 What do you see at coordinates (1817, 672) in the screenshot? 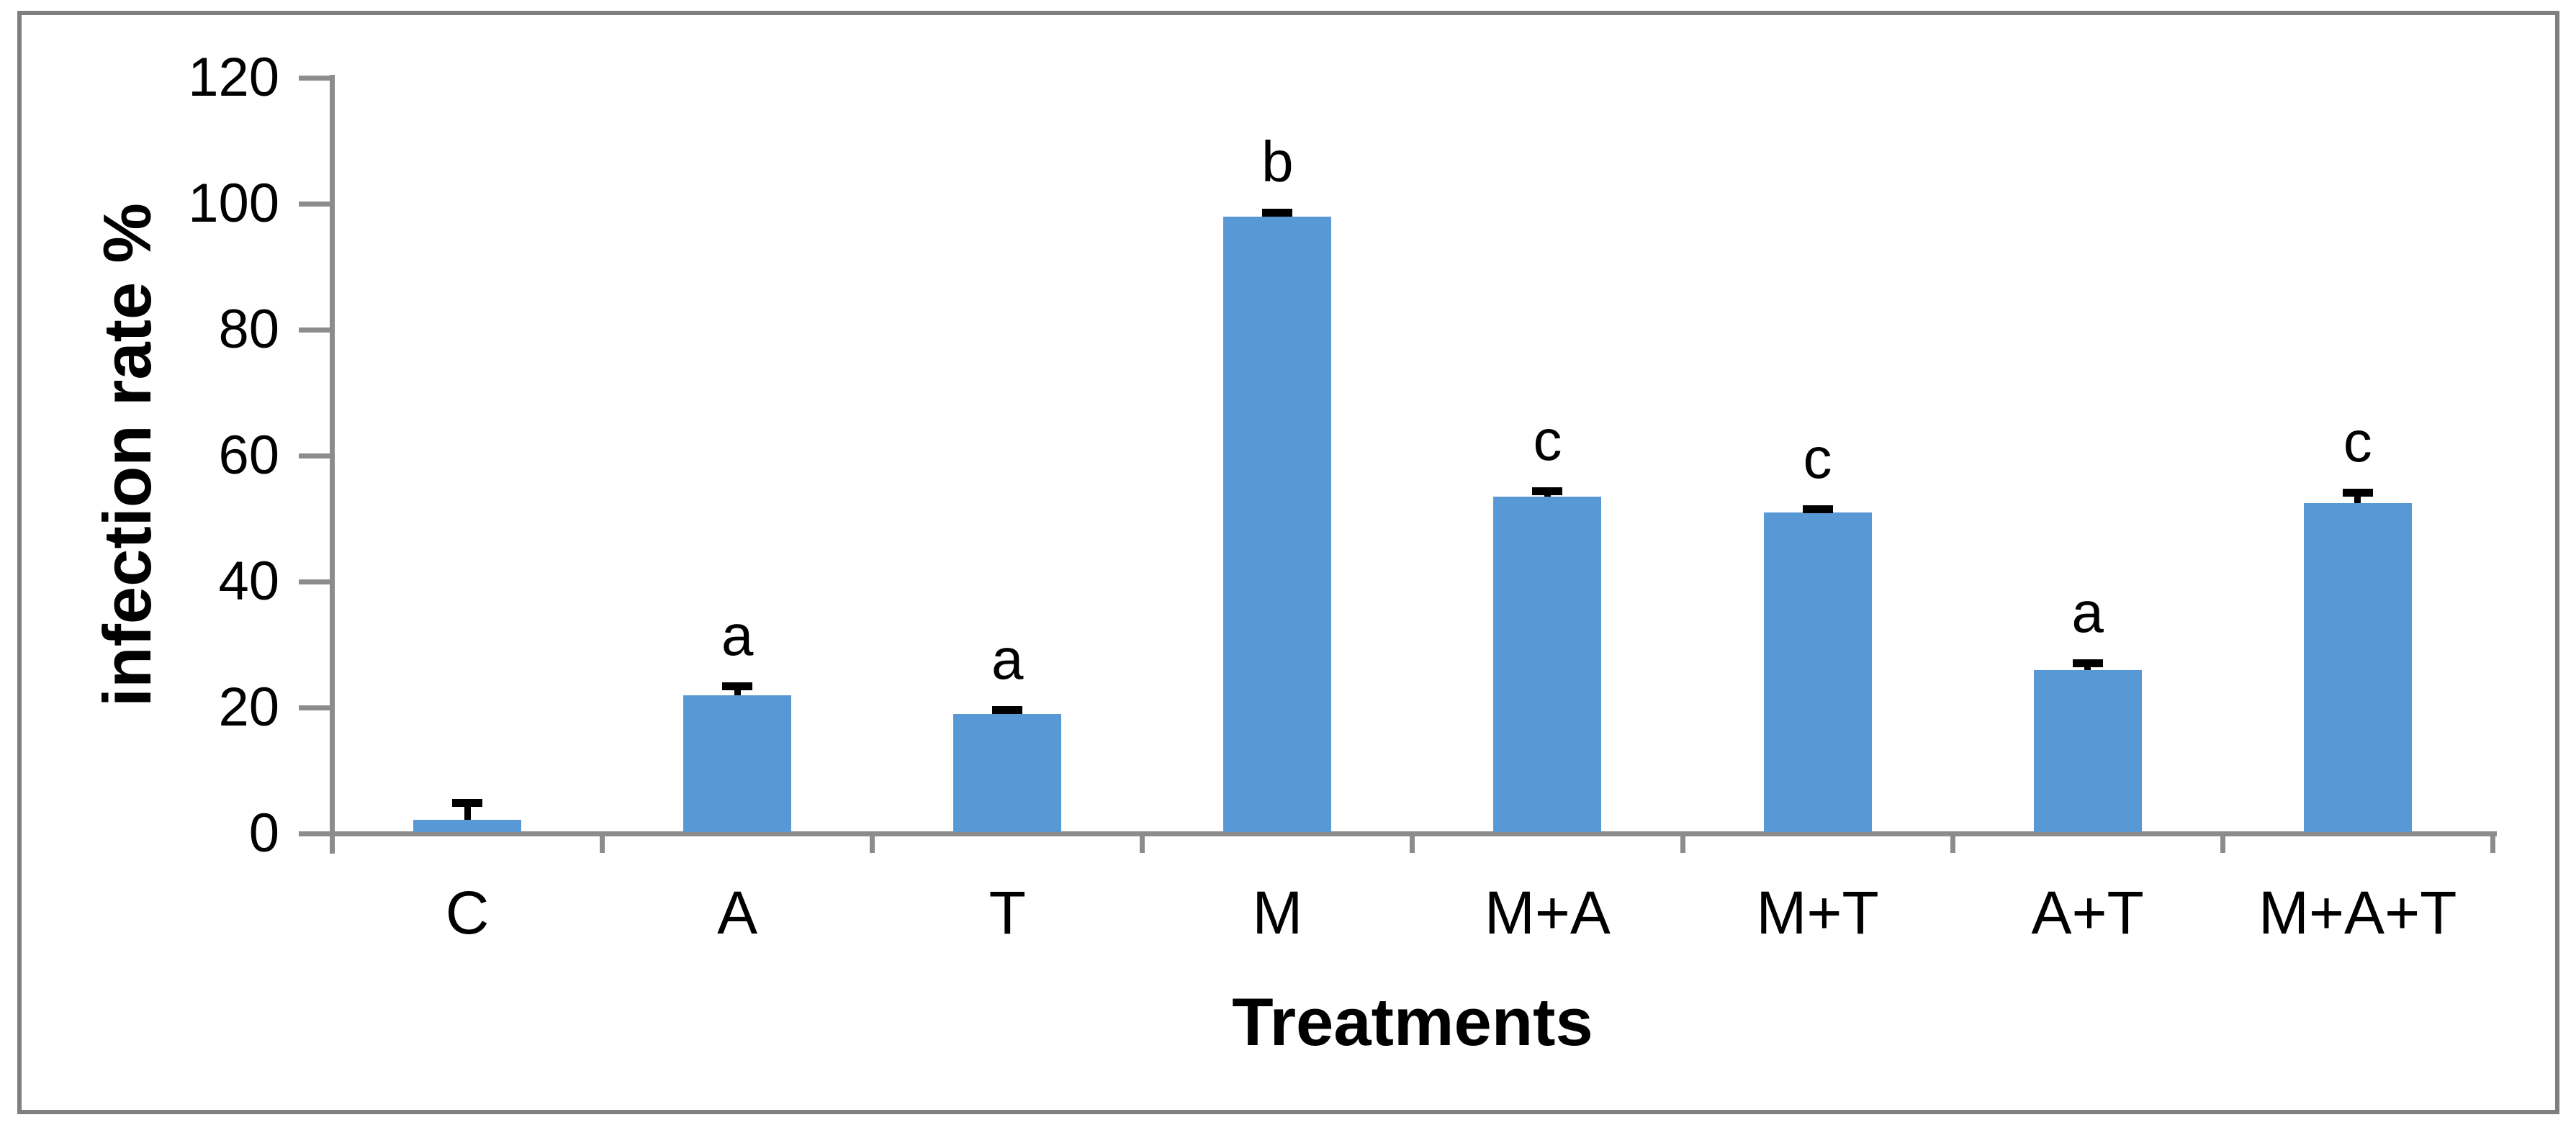
I see `bar-M+T` at bounding box center [1817, 672].